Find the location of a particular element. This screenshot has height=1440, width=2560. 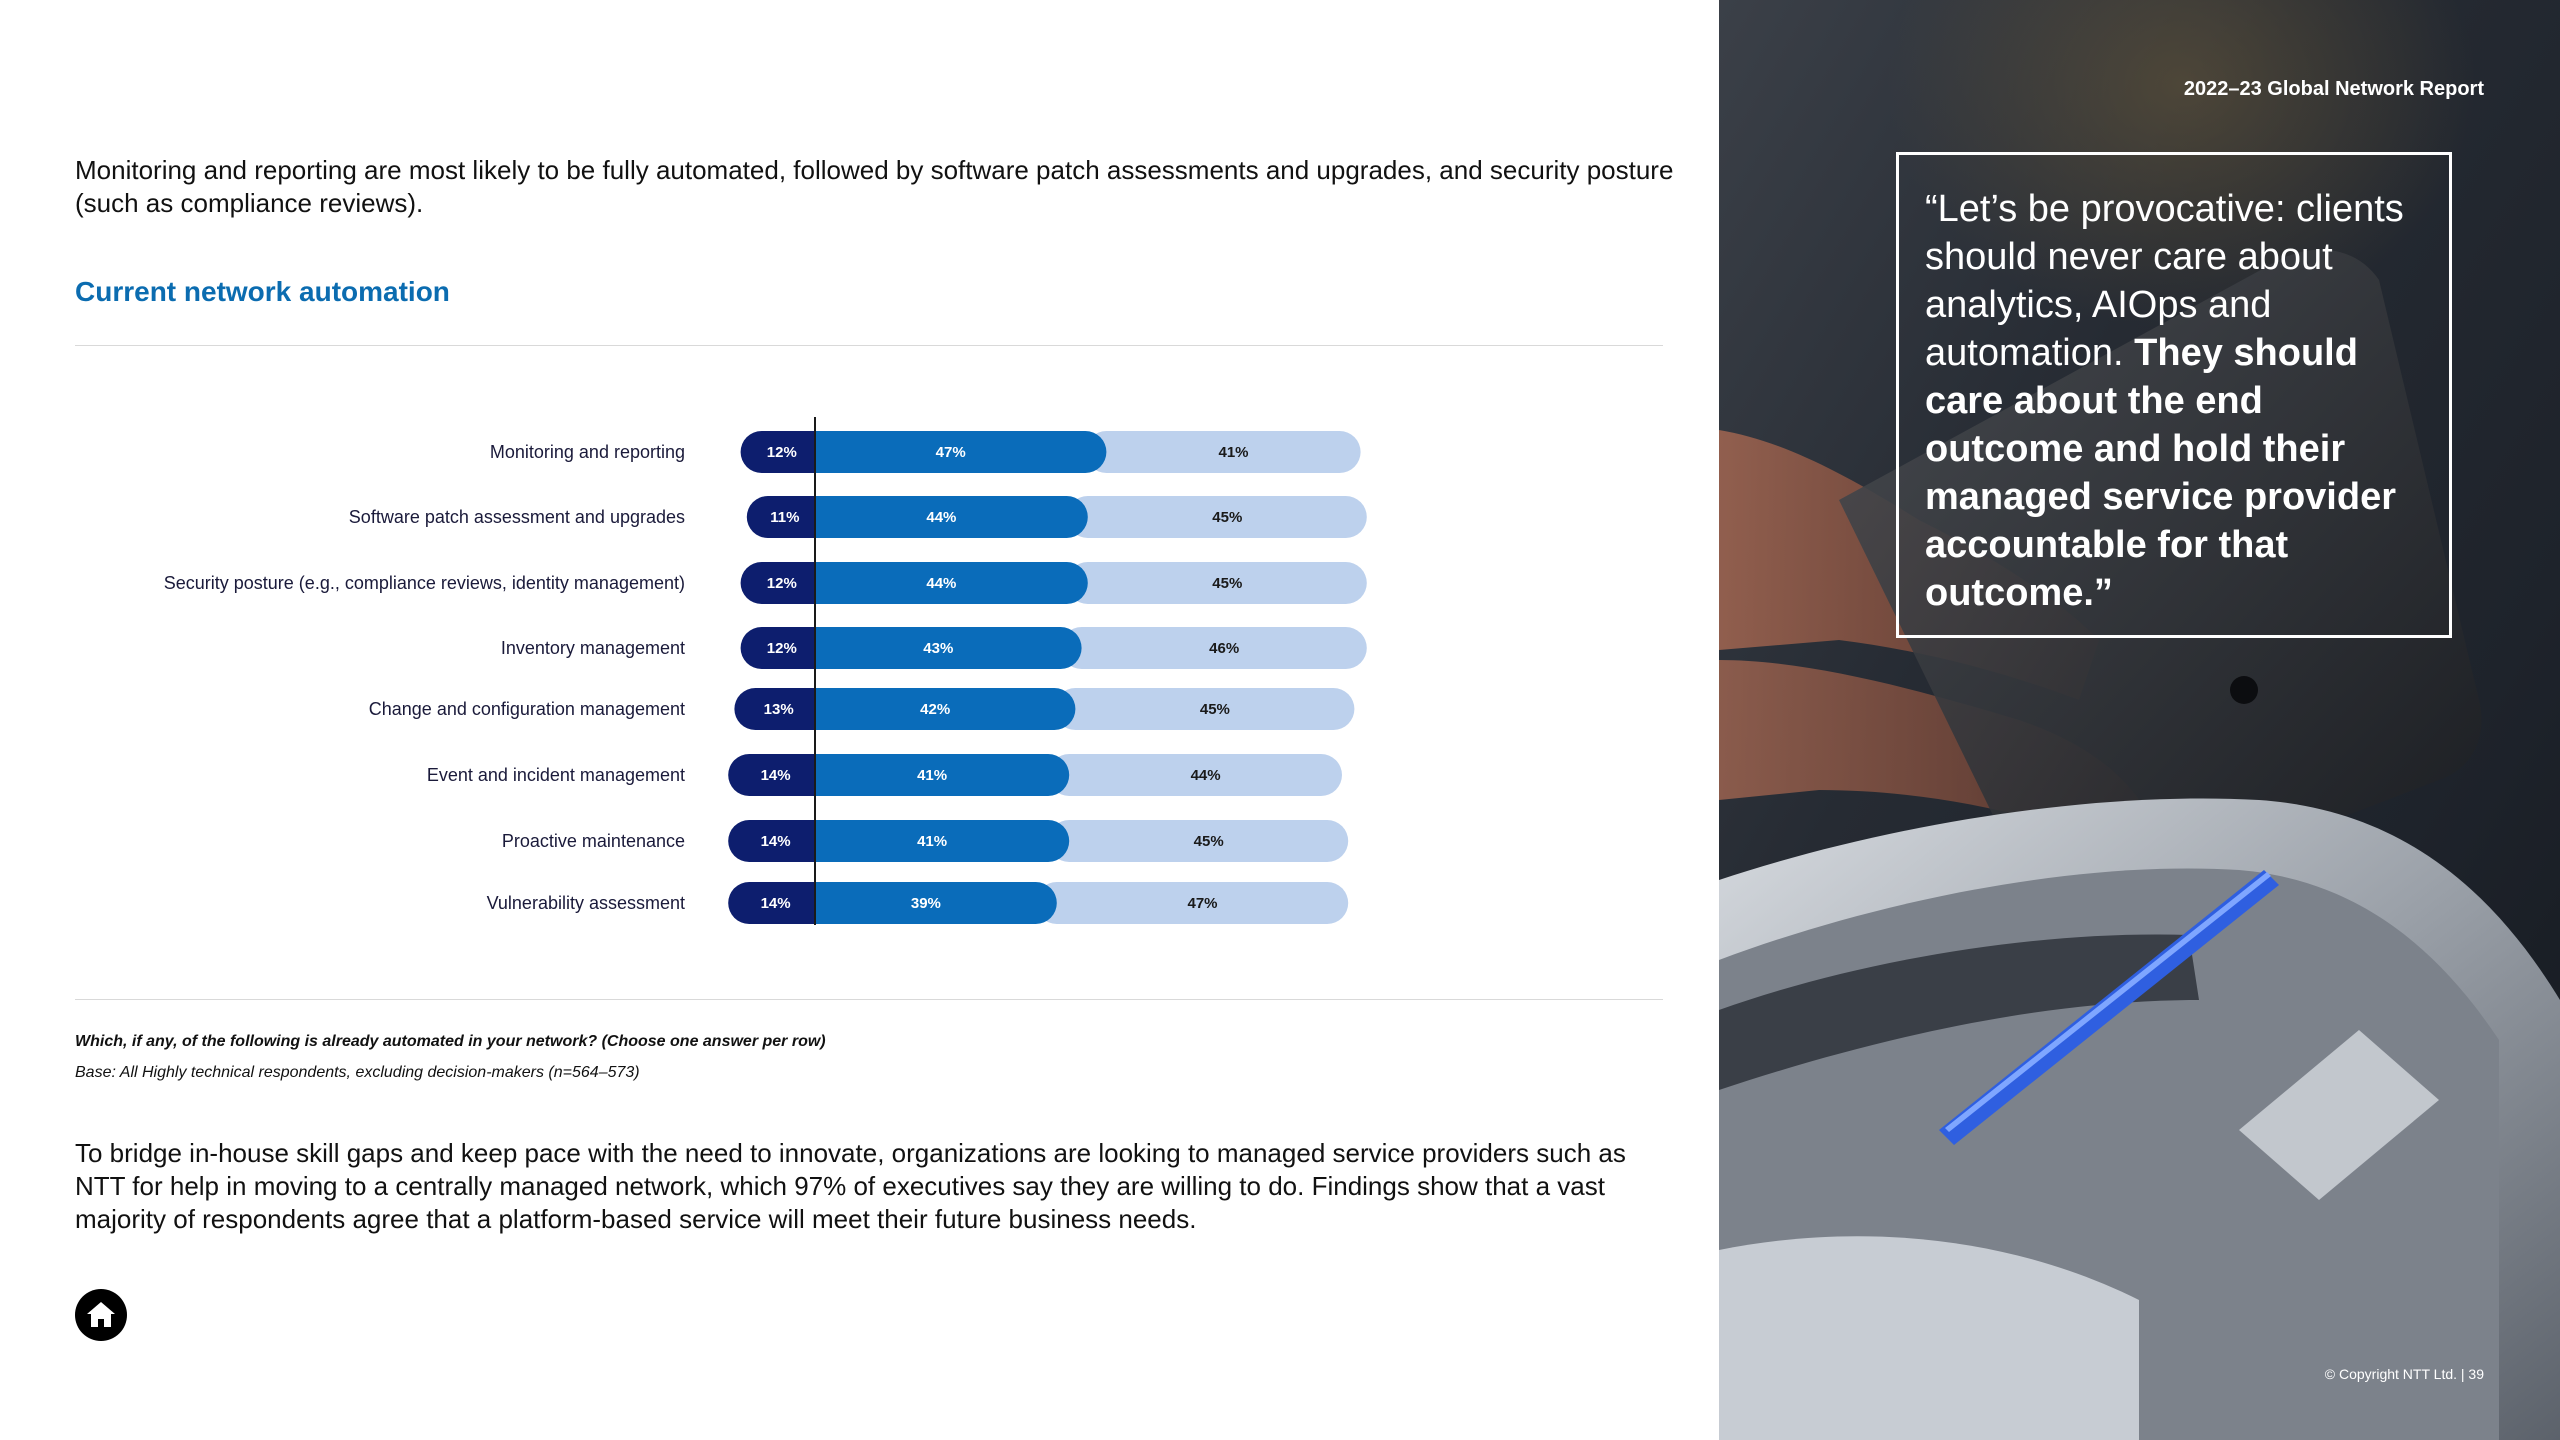

value-label-segment-2: 47% is located at coordinates (951, 452).